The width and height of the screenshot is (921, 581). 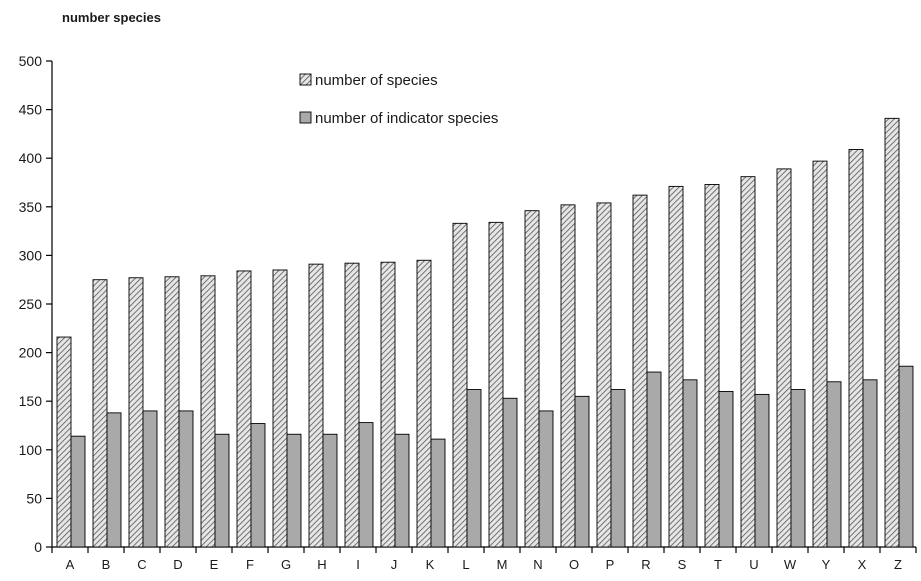 What do you see at coordinates (31, 353) in the screenshot?
I see `y-tick-label: 200` at bounding box center [31, 353].